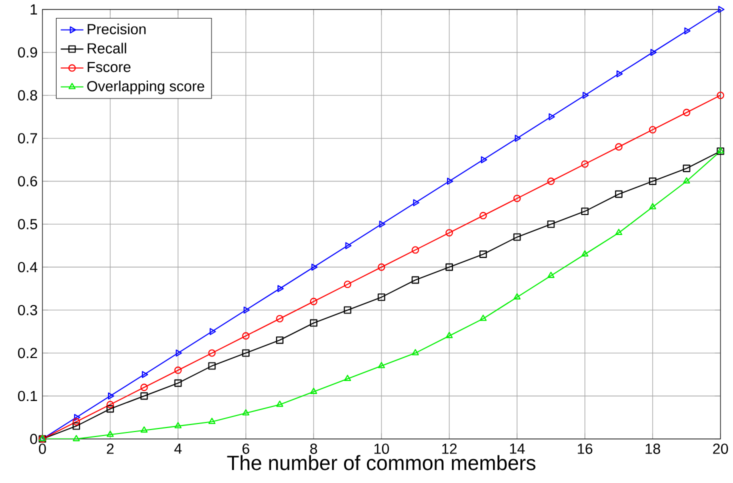 The height and width of the screenshot is (483, 733). I want to click on x-tick-label: 12, so click(449, 449).